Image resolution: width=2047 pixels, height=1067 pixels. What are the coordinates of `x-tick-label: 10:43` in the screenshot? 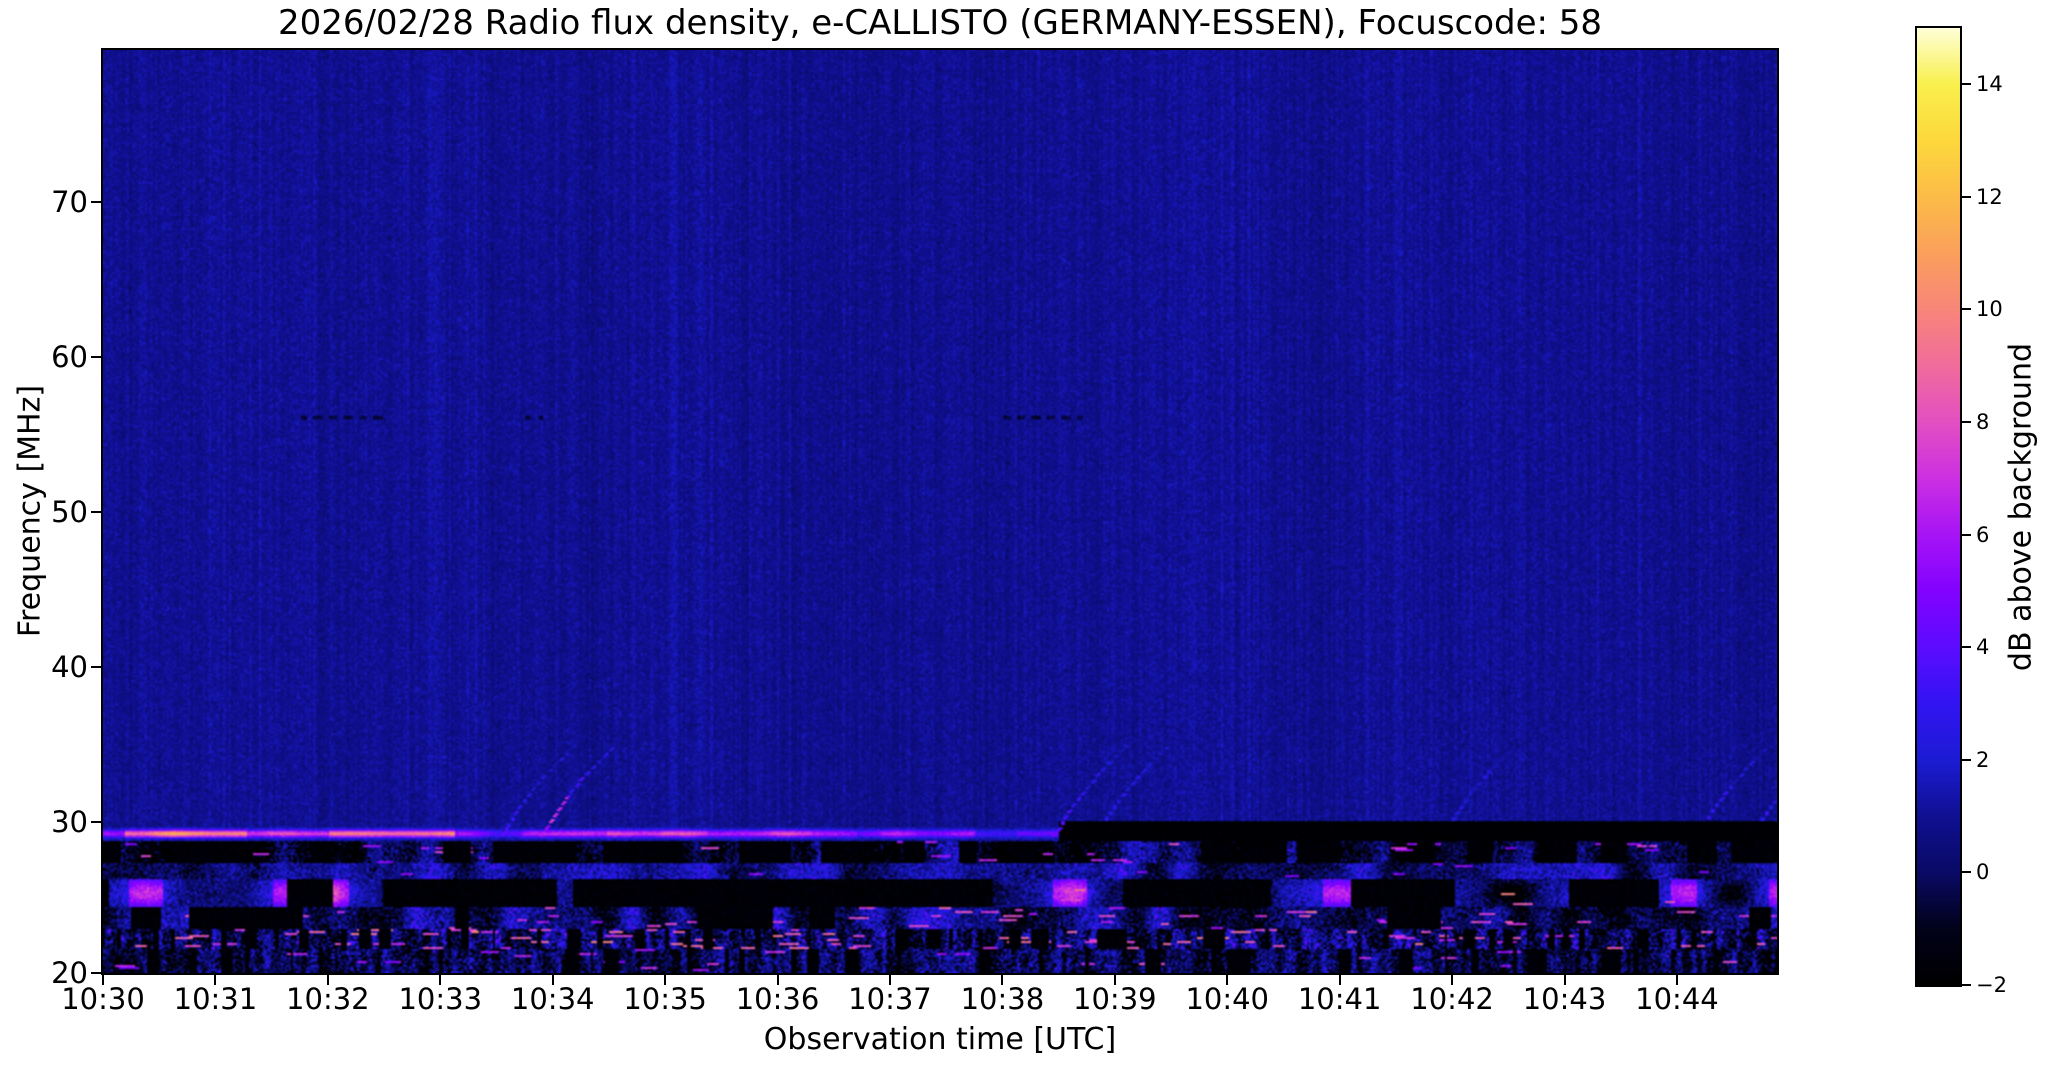 It's located at (1564, 999).